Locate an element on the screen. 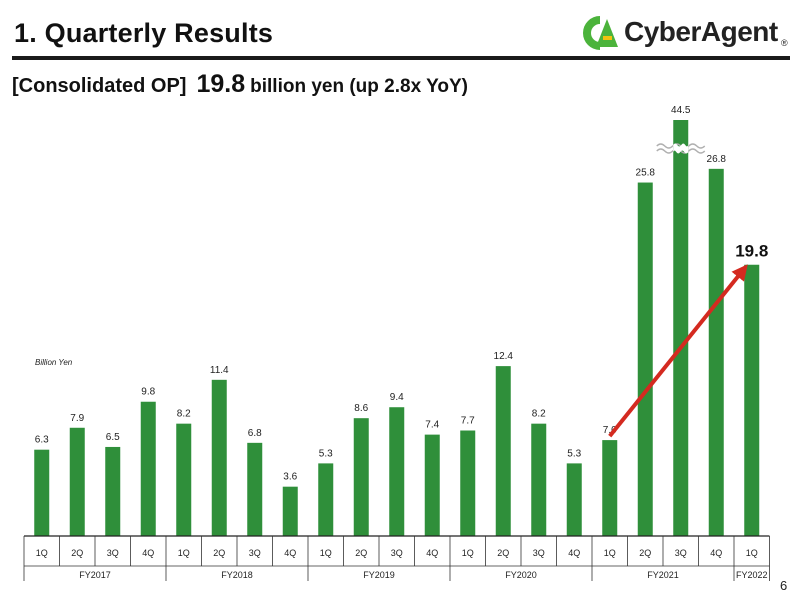 Image resolution: width=800 pixels, height=600 pixels. value-label-8: 5.3 is located at coordinates (326, 453).